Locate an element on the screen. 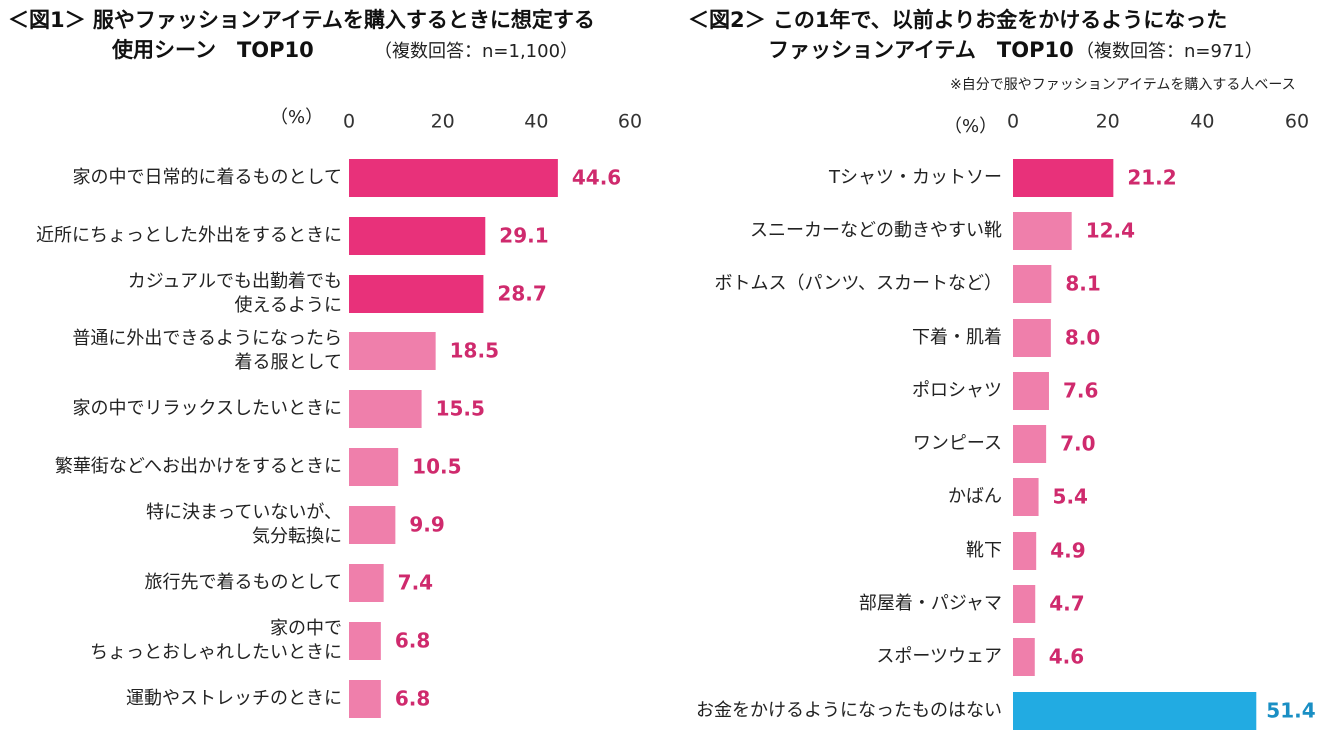  chart1-category-label: 特に決まっていないが、気分転換に is located at coordinates (244, 524).